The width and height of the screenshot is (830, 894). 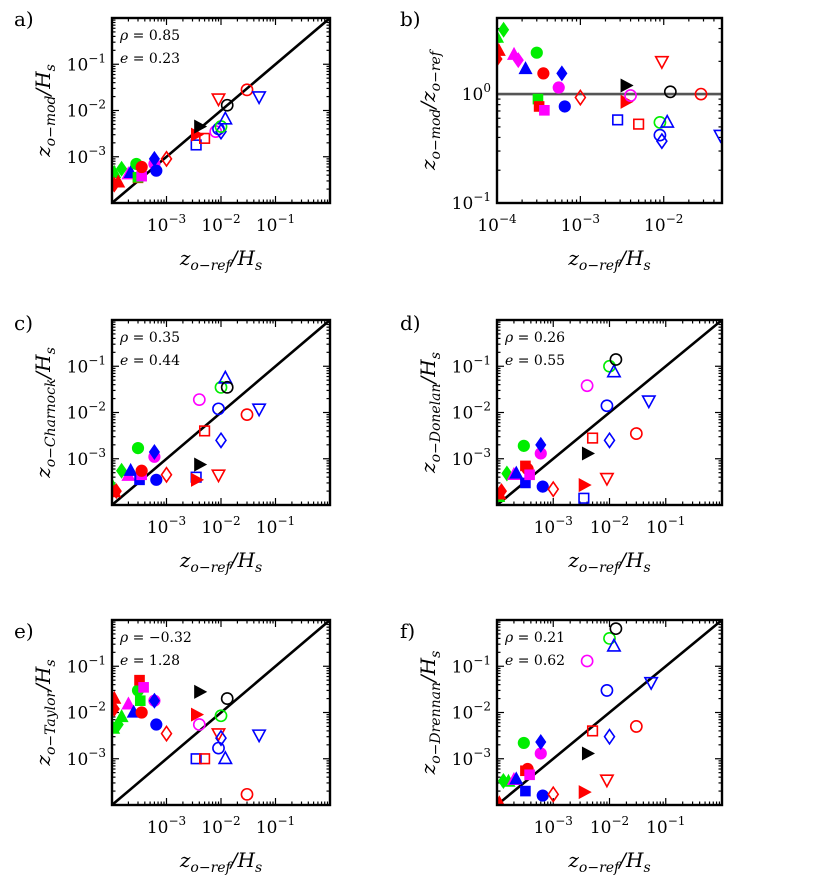 I want to click on error-annotation: e = 0.55, so click(x=535, y=361).